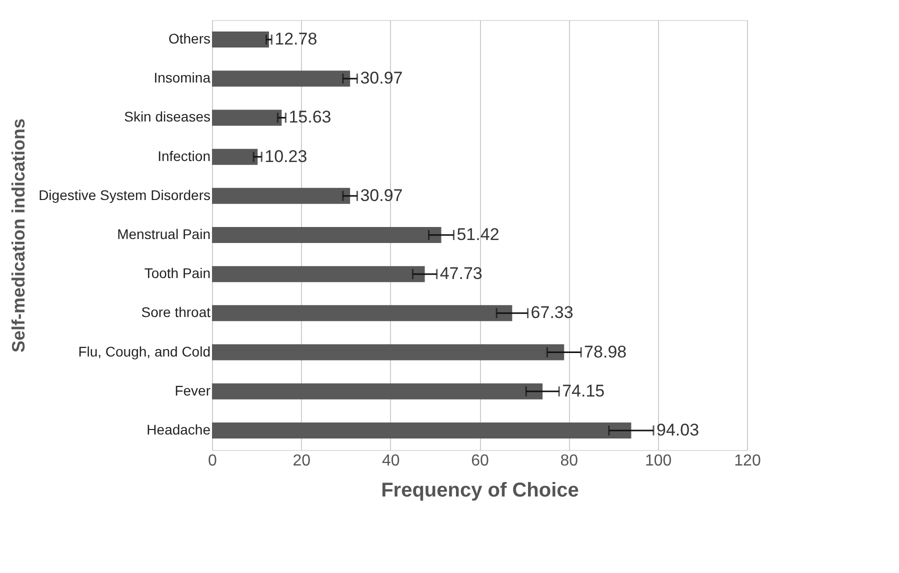 The width and height of the screenshot is (899, 573). Describe the element at coordinates (177, 273) in the screenshot. I see `y-tick-label: Tooth Pain` at that location.